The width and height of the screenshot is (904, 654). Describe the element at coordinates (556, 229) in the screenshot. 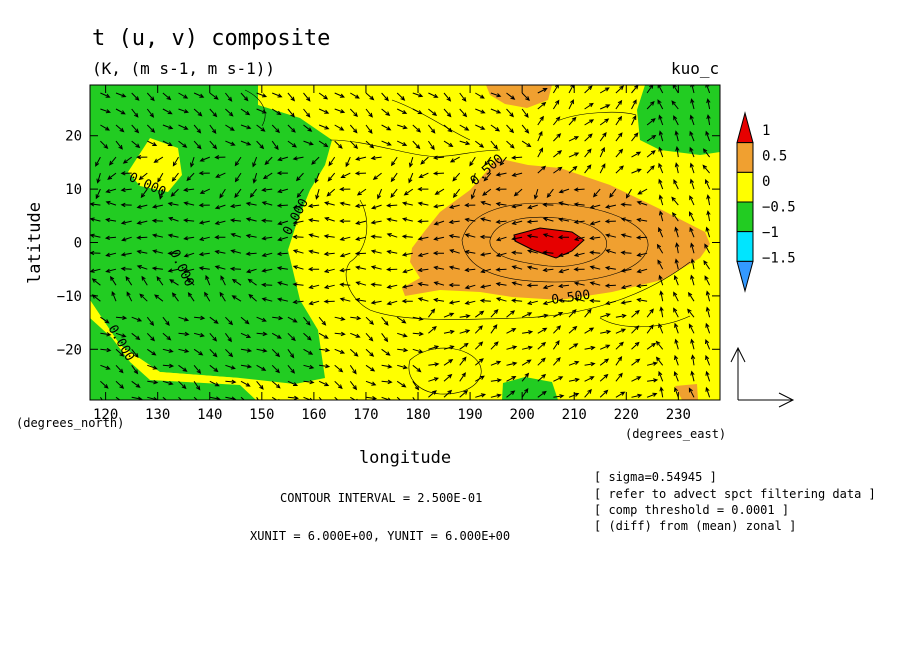

I see `region-orange-central` at that location.